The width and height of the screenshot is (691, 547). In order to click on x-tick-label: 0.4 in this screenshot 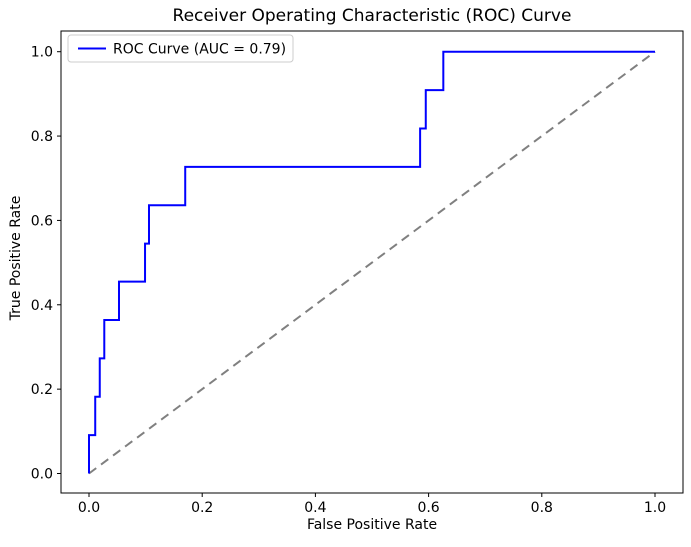, I will do `click(315, 508)`.